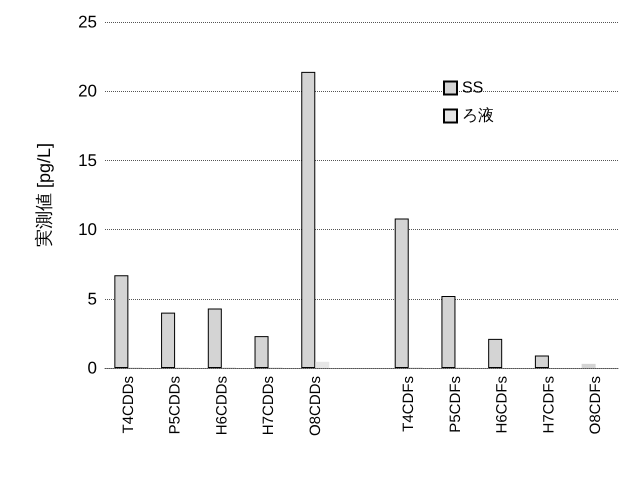 The width and height of the screenshot is (629, 483). Describe the element at coordinates (128, 405) in the screenshot. I see `x-tick-label: T4CDDs` at that location.